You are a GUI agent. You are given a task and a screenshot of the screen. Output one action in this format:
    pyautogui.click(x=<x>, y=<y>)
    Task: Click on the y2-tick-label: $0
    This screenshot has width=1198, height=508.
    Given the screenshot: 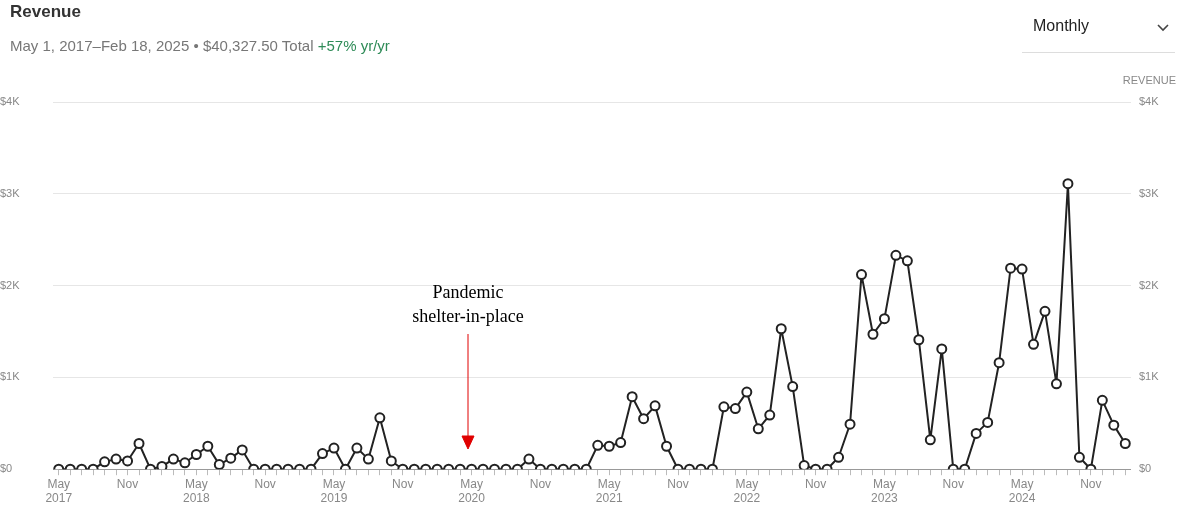 What is the action you would take?
    pyautogui.click(x=1145, y=468)
    